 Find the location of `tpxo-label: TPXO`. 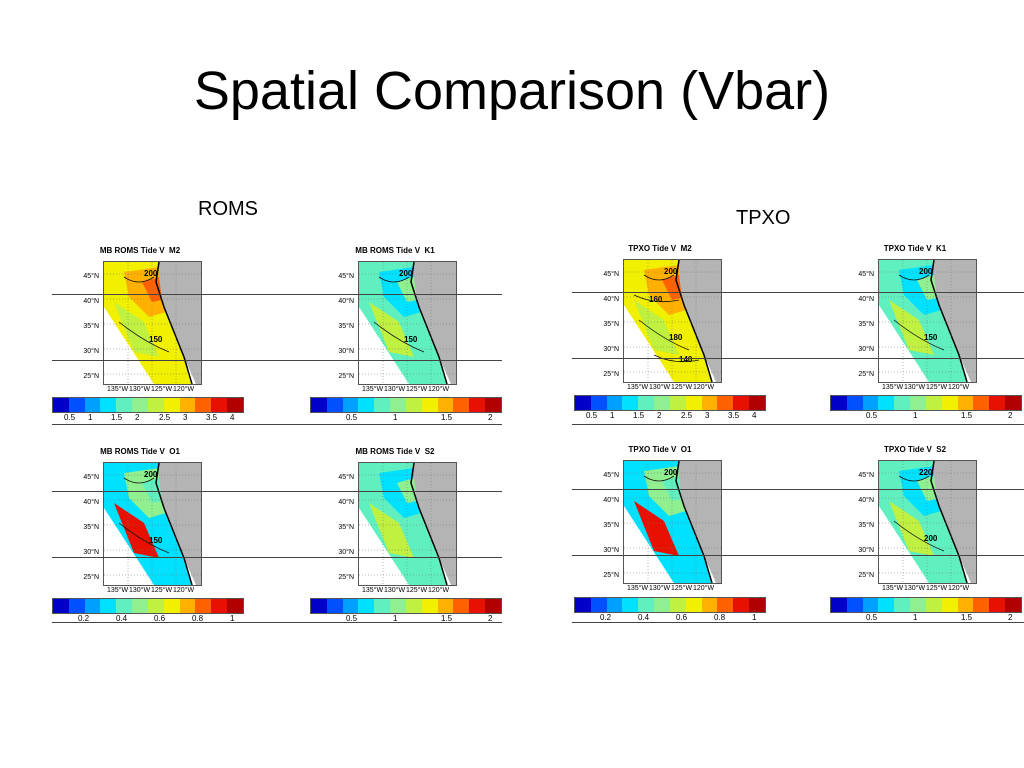

tpxo-label: TPXO is located at coordinates (763, 218).